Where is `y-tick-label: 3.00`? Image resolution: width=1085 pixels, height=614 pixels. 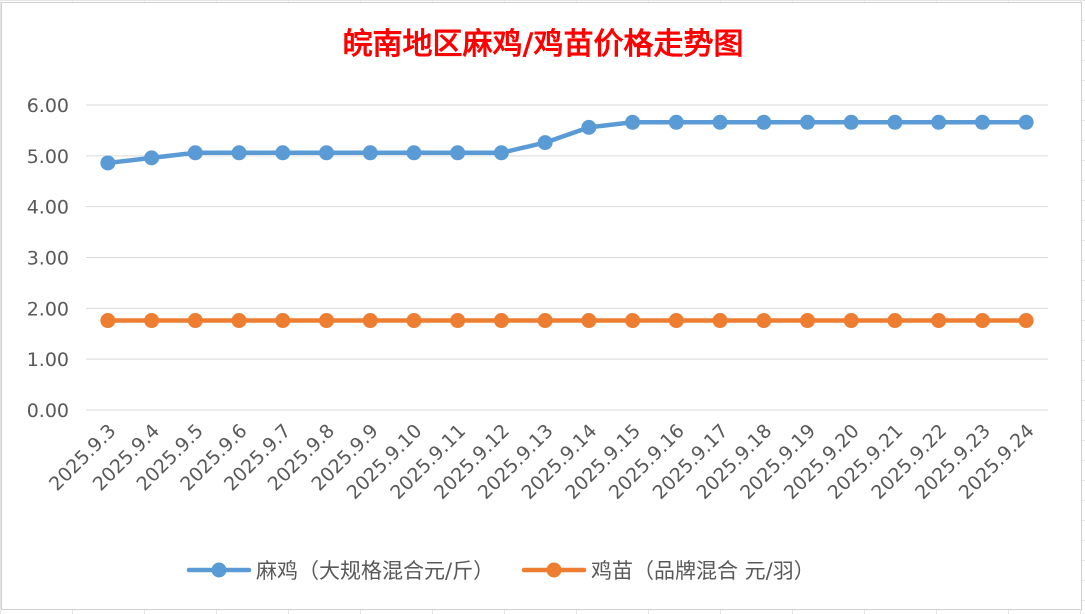 y-tick-label: 3.00 is located at coordinates (48, 259).